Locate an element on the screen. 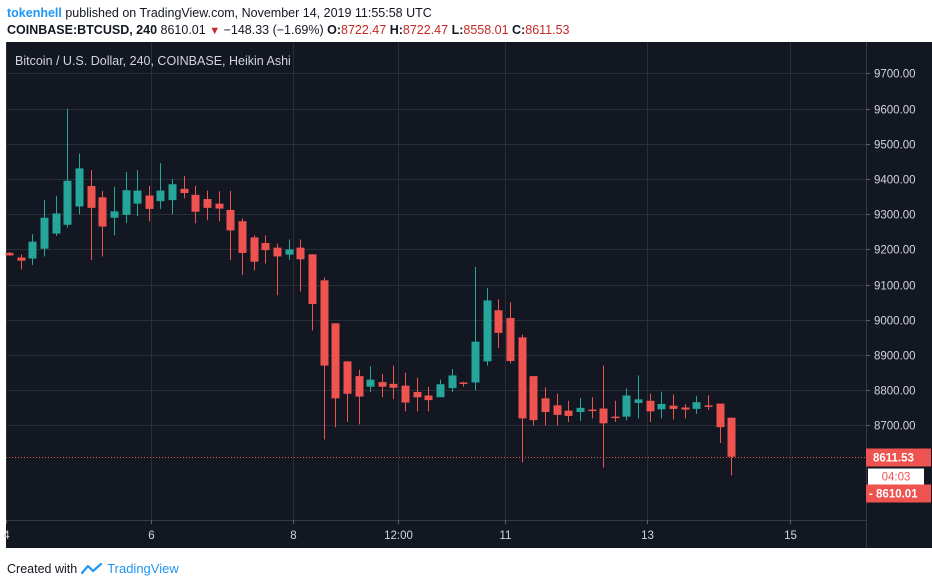  low-value: 8558.01 is located at coordinates (486, 30).